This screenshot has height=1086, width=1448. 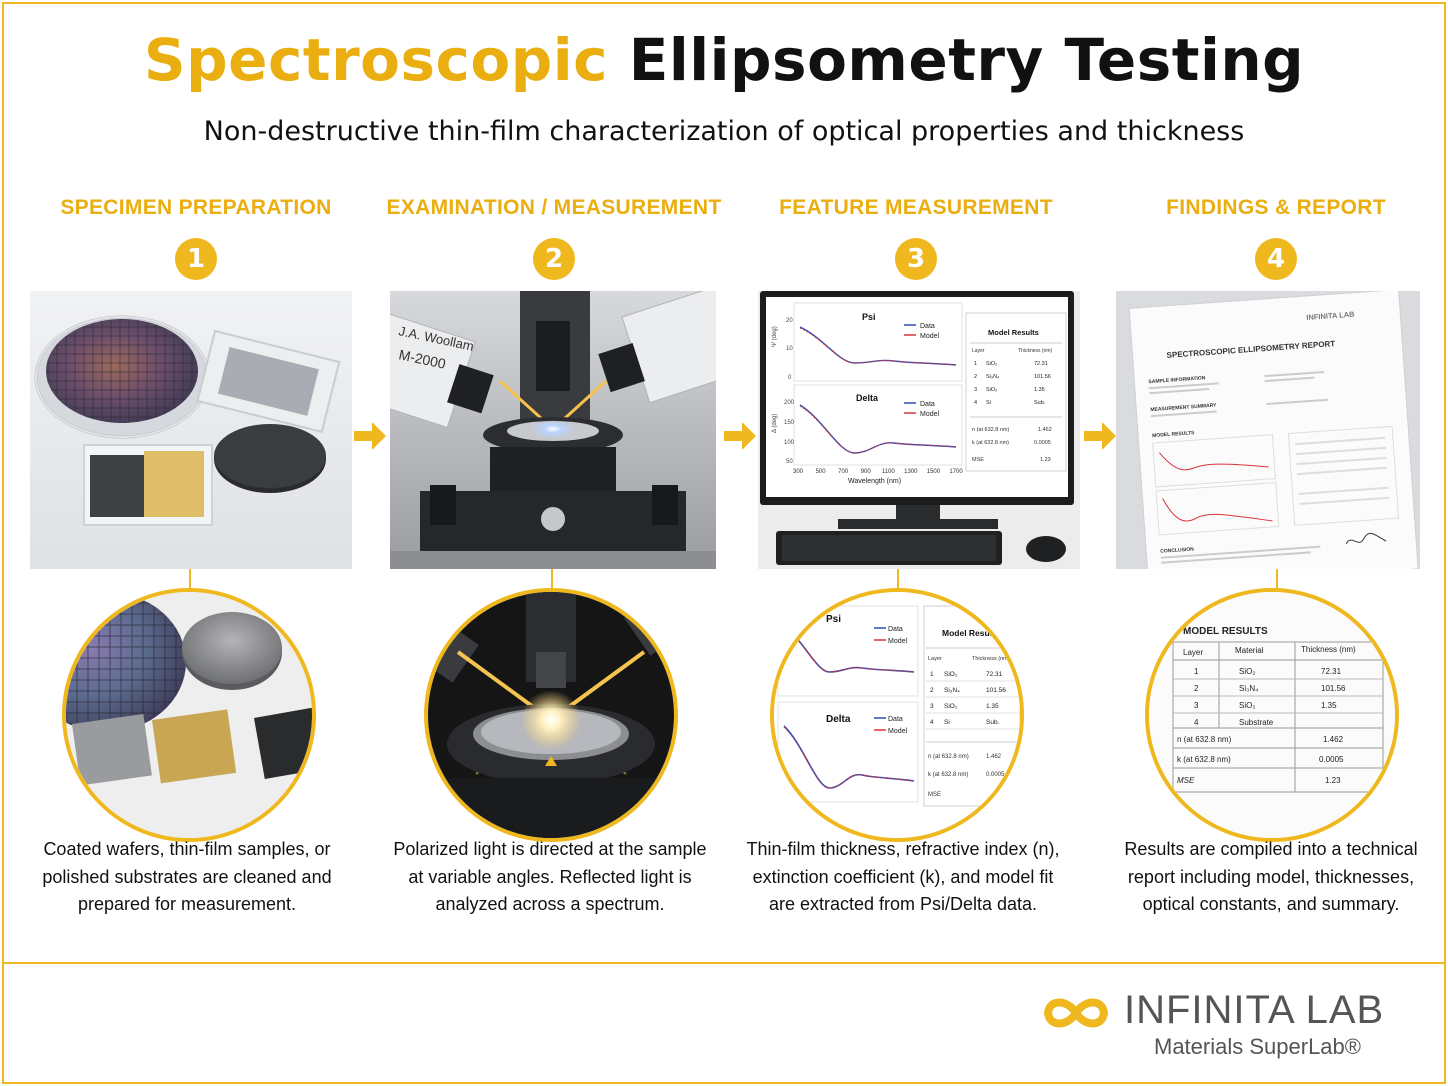 What do you see at coordinates (789, 321) in the screenshot?
I see `psi-tick-20: 20` at bounding box center [789, 321].